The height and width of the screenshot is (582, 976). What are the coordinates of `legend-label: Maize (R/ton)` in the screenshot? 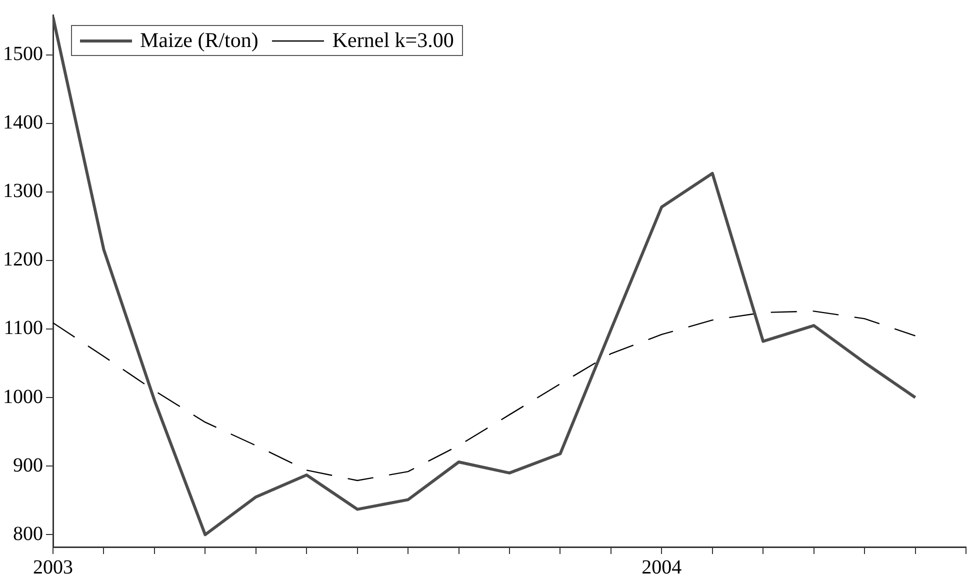 It's located at (199, 40).